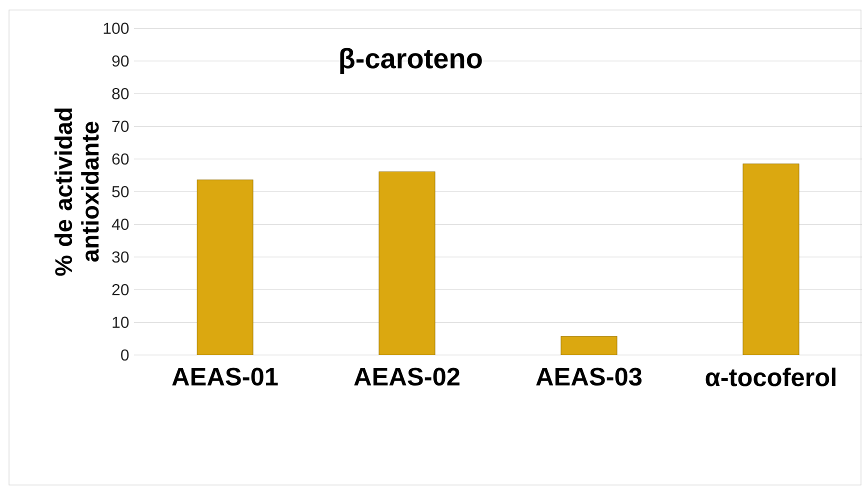 The width and height of the screenshot is (865, 489). Describe the element at coordinates (120, 290) in the screenshot. I see `y-tick-label: 20` at that location.